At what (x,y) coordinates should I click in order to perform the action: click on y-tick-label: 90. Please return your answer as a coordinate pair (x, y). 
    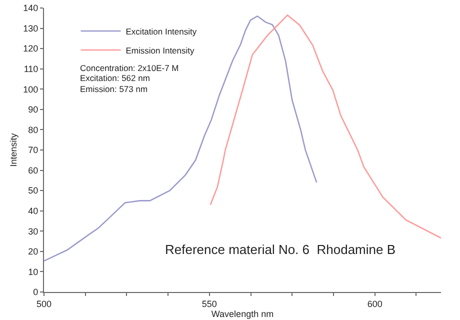
    Looking at the image, I should click on (33, 109).